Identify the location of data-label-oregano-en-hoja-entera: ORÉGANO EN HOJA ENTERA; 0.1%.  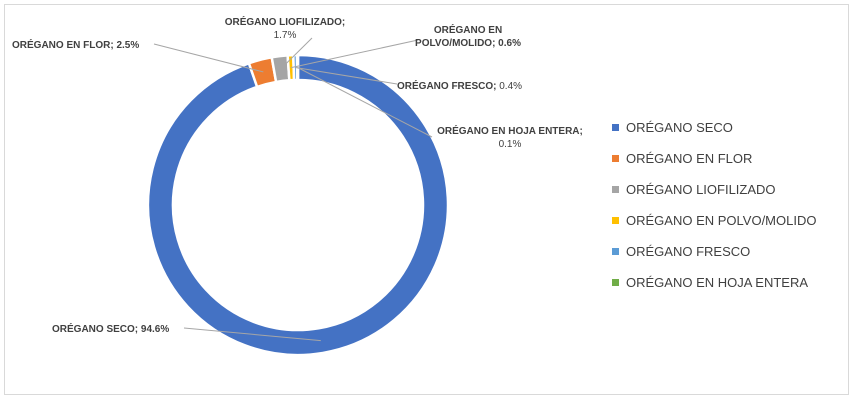
(510, 137).